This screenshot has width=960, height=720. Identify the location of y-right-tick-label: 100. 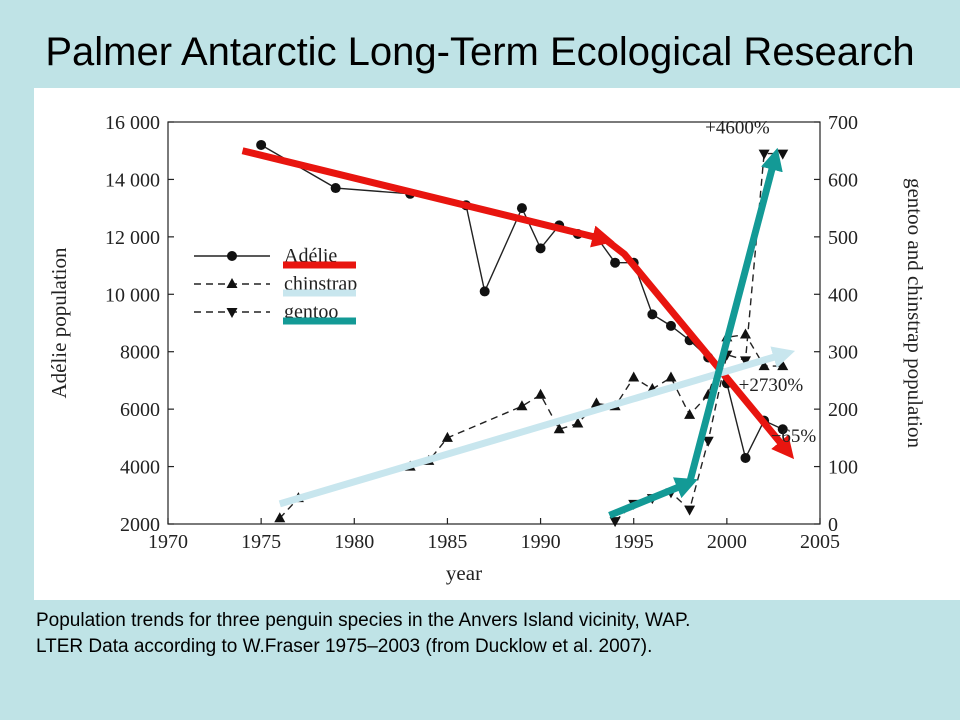
(843, 468).